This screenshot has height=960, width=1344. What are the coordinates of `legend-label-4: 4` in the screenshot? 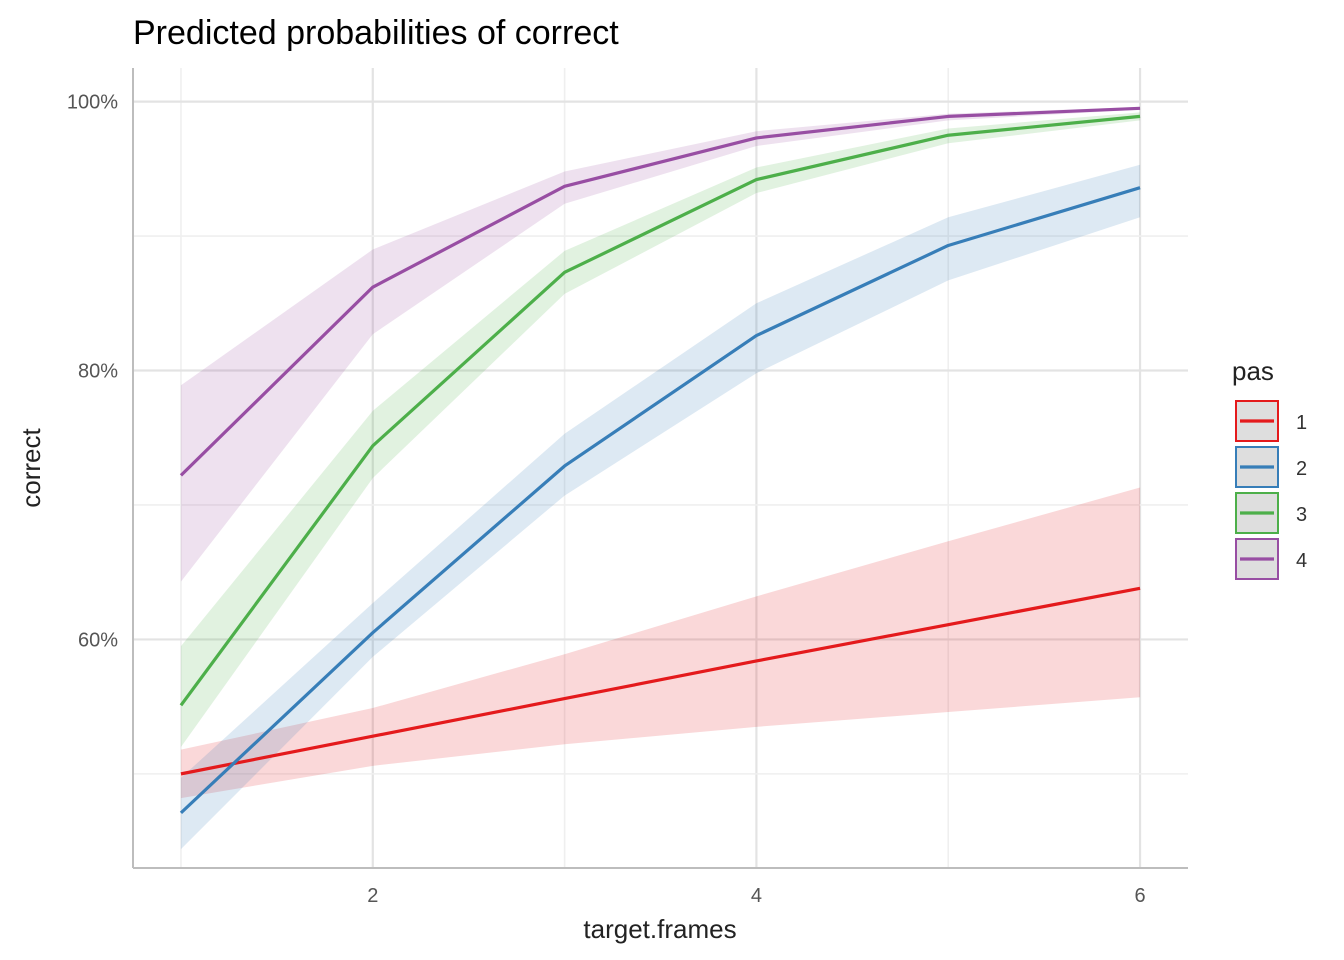 It's located at (1301, 561).